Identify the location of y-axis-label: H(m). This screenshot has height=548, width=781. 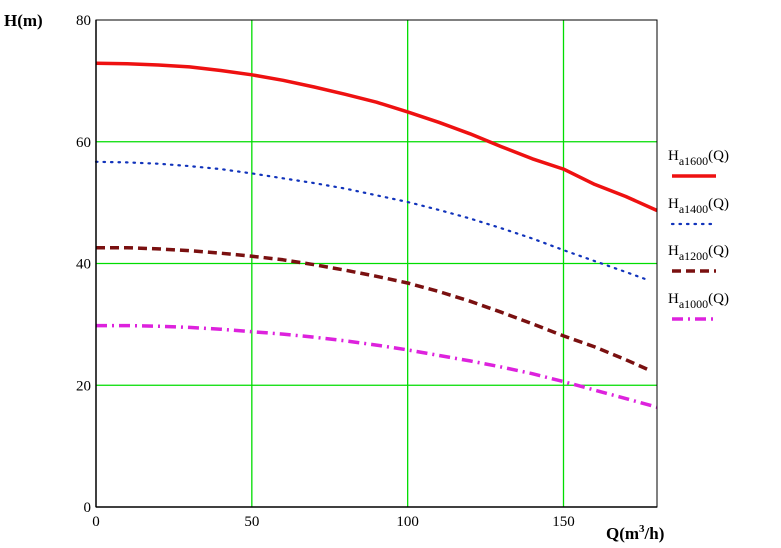
(23, 20).